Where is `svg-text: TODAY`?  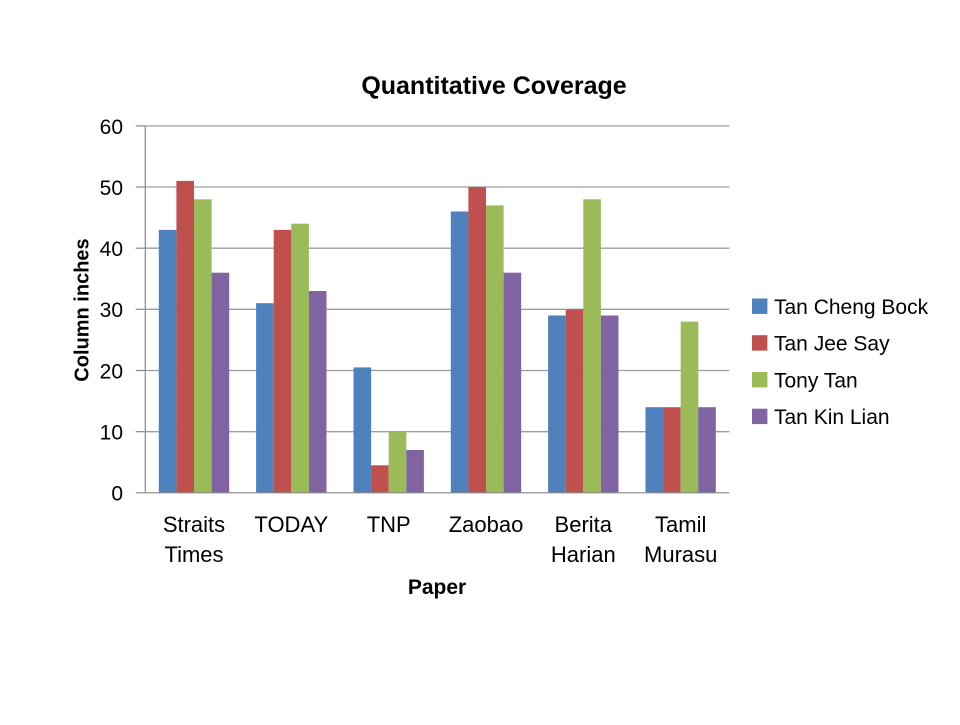
svg-text: TODAY is located at coordinates (291, 524).